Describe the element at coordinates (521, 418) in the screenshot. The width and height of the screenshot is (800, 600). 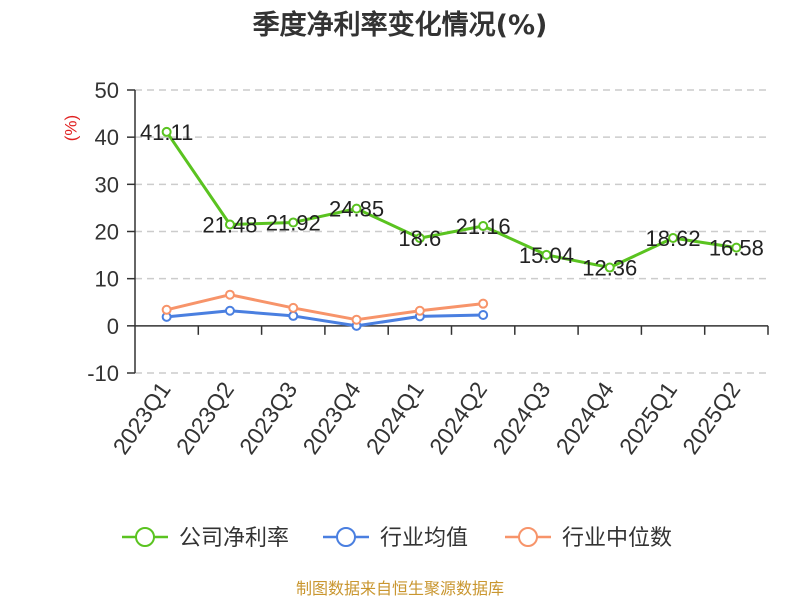
I see `x-tick-label: 2024Q3` at that location.